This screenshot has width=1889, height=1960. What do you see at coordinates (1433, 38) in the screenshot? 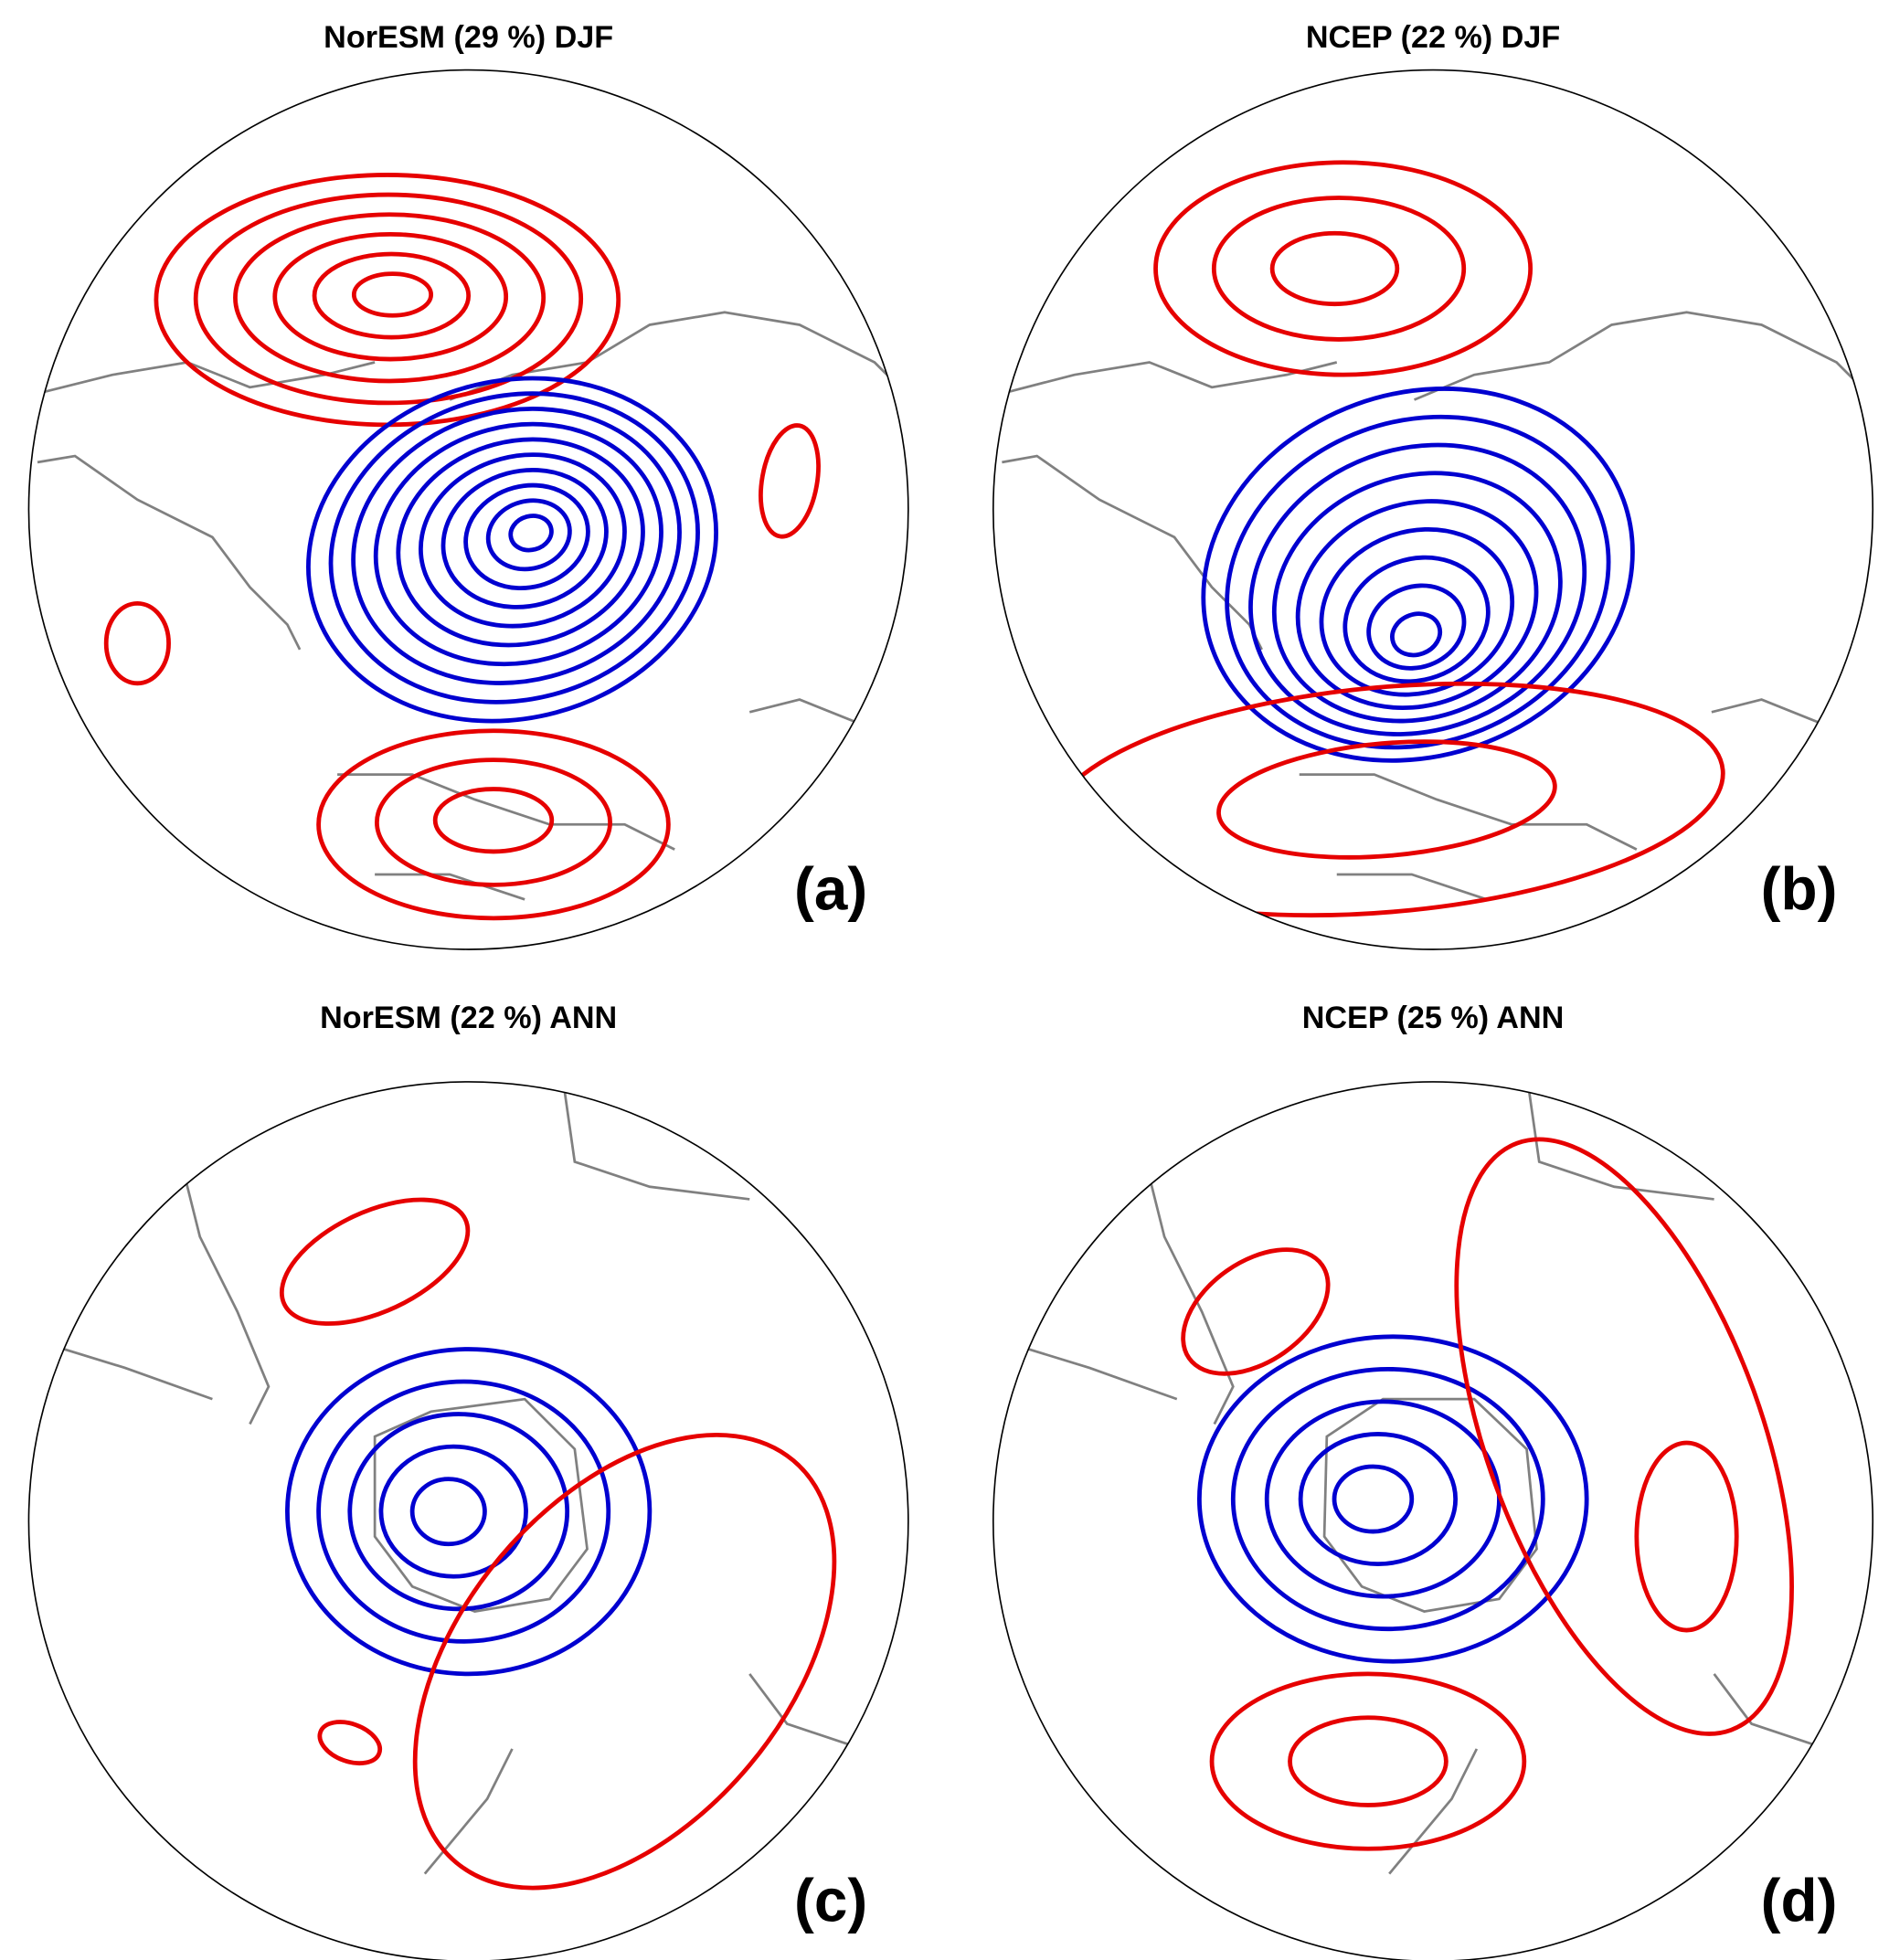
I see `panel-title: NCEP (22 %) DJF` at bounding box center [1433, 38].